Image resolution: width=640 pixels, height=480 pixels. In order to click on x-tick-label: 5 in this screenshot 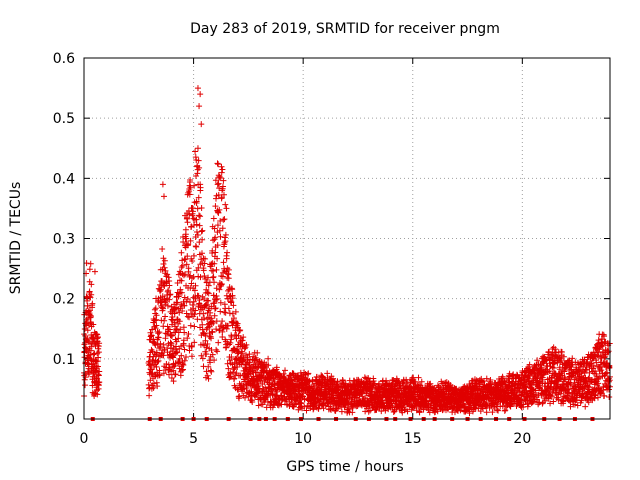, I will do `click(193, 439)`.